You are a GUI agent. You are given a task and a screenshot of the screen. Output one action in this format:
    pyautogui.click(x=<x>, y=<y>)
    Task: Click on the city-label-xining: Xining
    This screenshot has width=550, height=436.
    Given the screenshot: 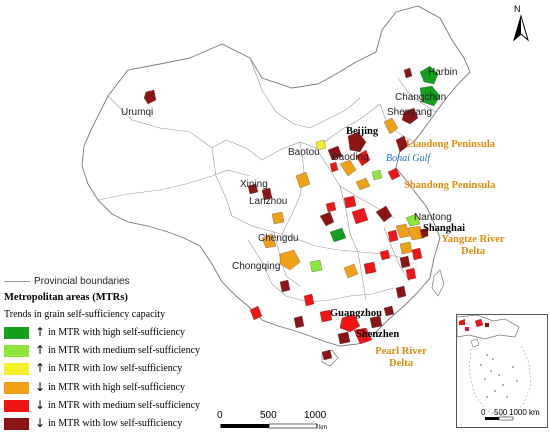 What is the action you would take?
    pyautogui.click(x=254, y=184)
    